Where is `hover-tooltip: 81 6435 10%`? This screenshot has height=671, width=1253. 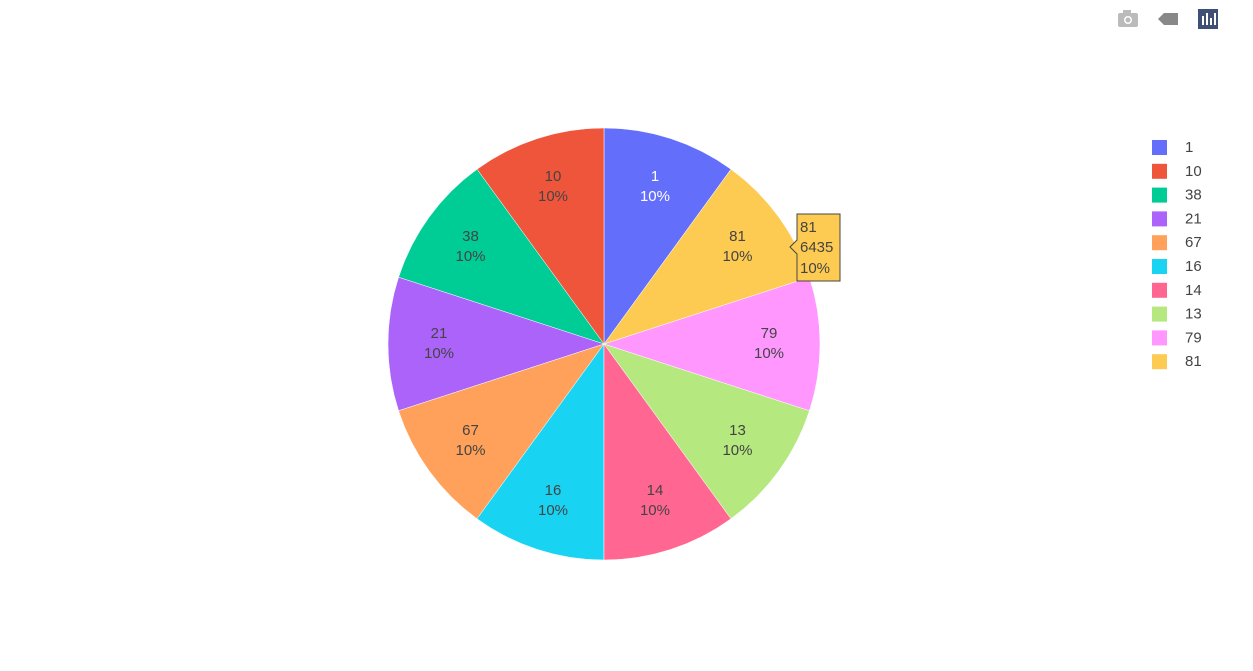
hover-tooltip: 81 6435 10% is located at coordinates (815, 247).